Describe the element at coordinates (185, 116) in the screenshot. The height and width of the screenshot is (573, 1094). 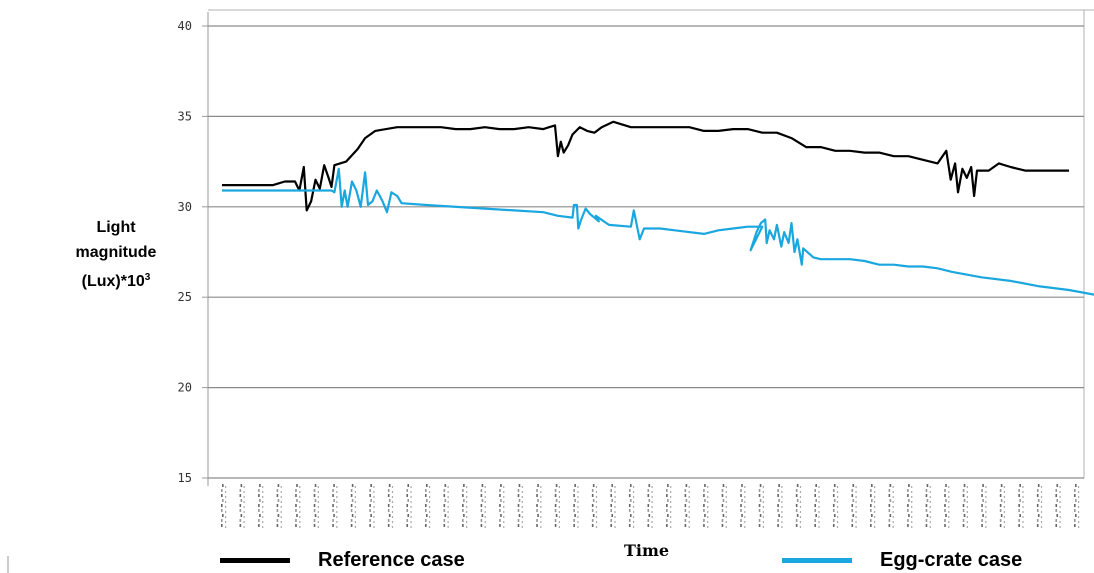
I see `y-tick-label-35: 35` at that location.